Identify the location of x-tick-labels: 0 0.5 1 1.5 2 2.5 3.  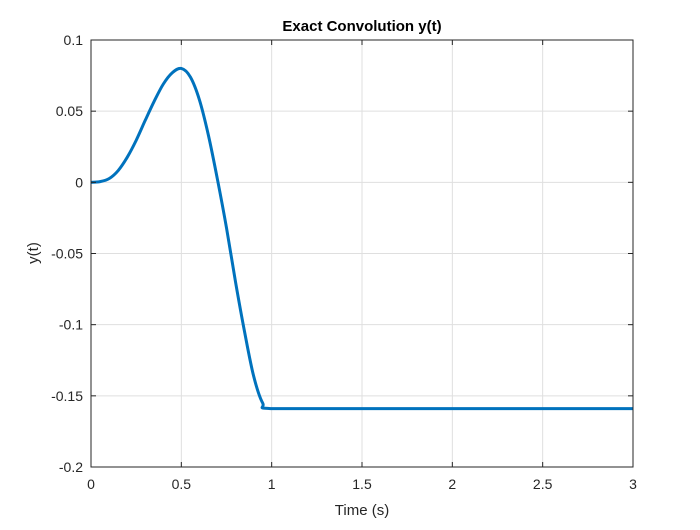
(362, 484).